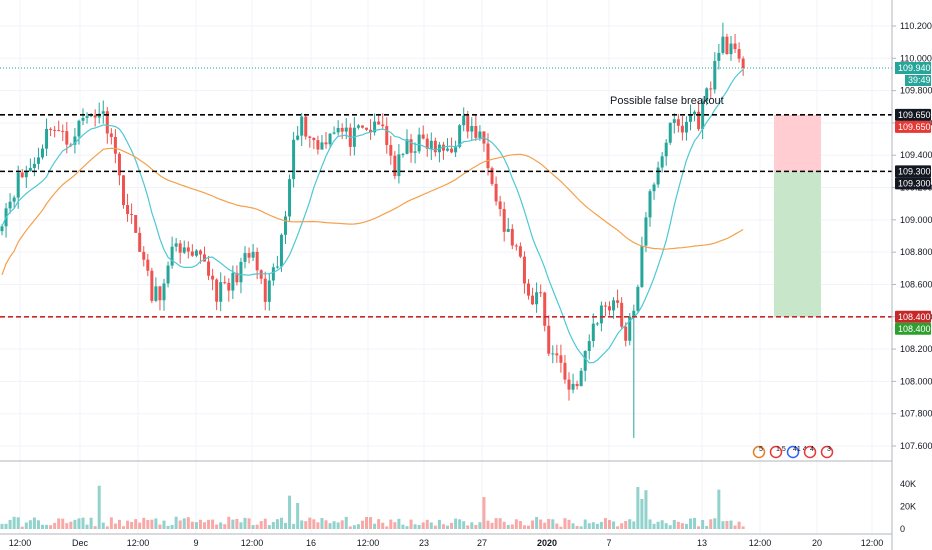  What do you see at coordinates (800, 449) in the screenshot?
I see `event-badge-count: 41 4` at bounding box center [800, 449].